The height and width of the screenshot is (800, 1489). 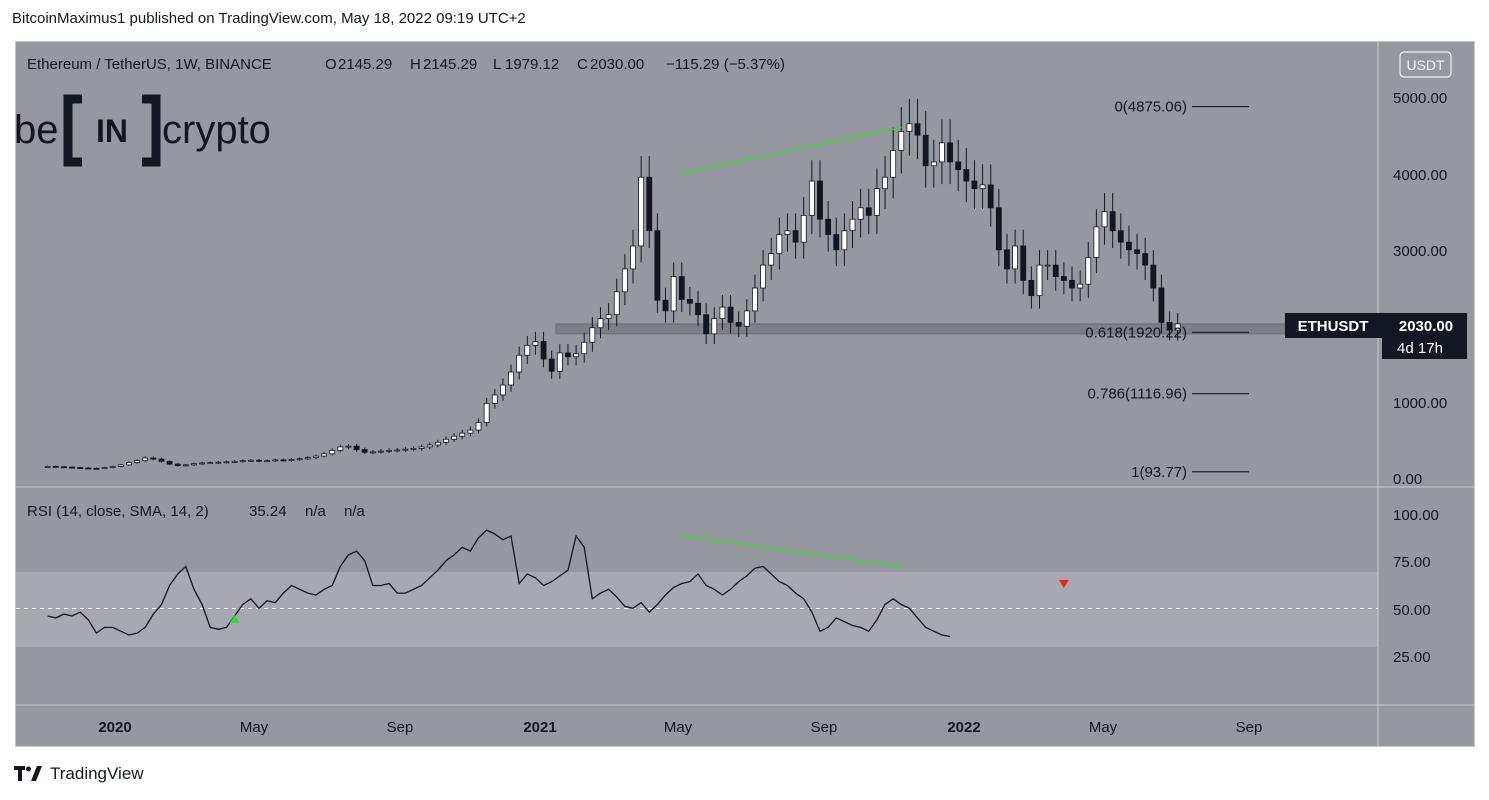 What do you see at coordinates (582, 64) in the screenshot?
I see `legend-close-label: C` at bounding box center [582, 64].